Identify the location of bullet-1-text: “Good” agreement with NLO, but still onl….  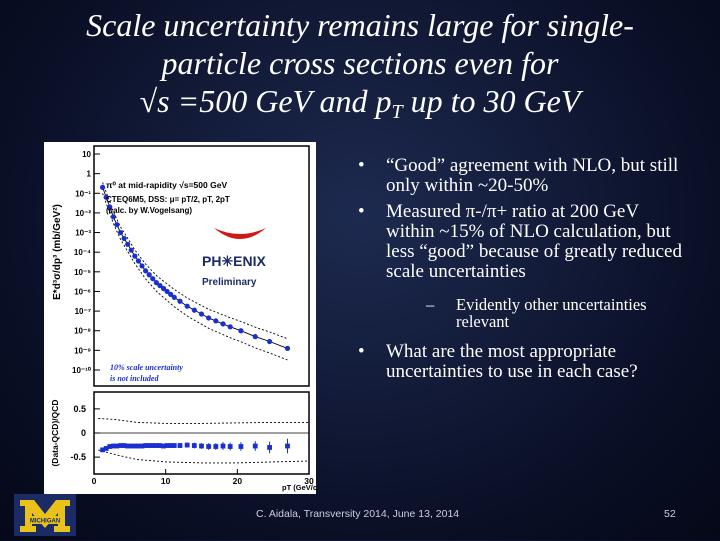
(532, 175).